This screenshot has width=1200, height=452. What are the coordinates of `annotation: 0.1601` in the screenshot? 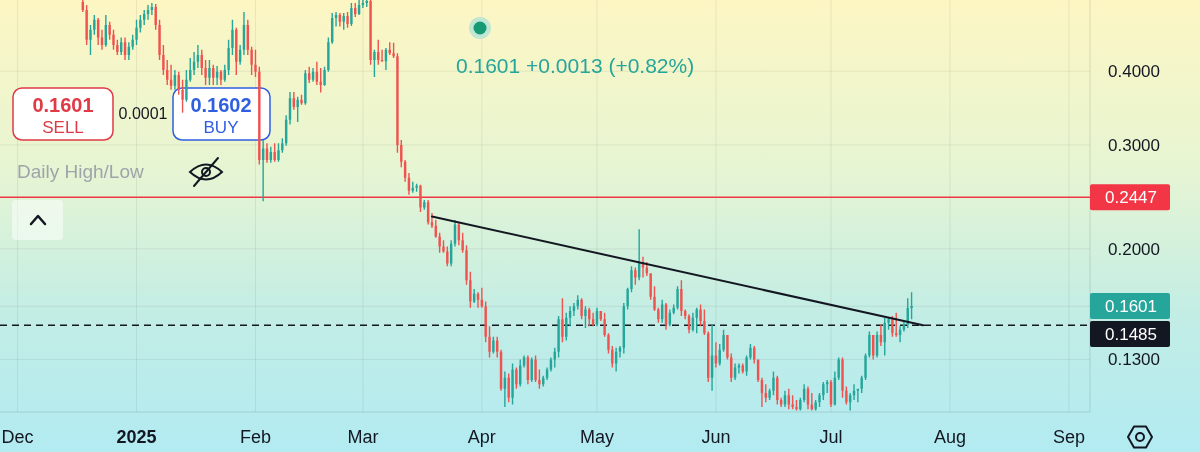 It's located at (63, 105).